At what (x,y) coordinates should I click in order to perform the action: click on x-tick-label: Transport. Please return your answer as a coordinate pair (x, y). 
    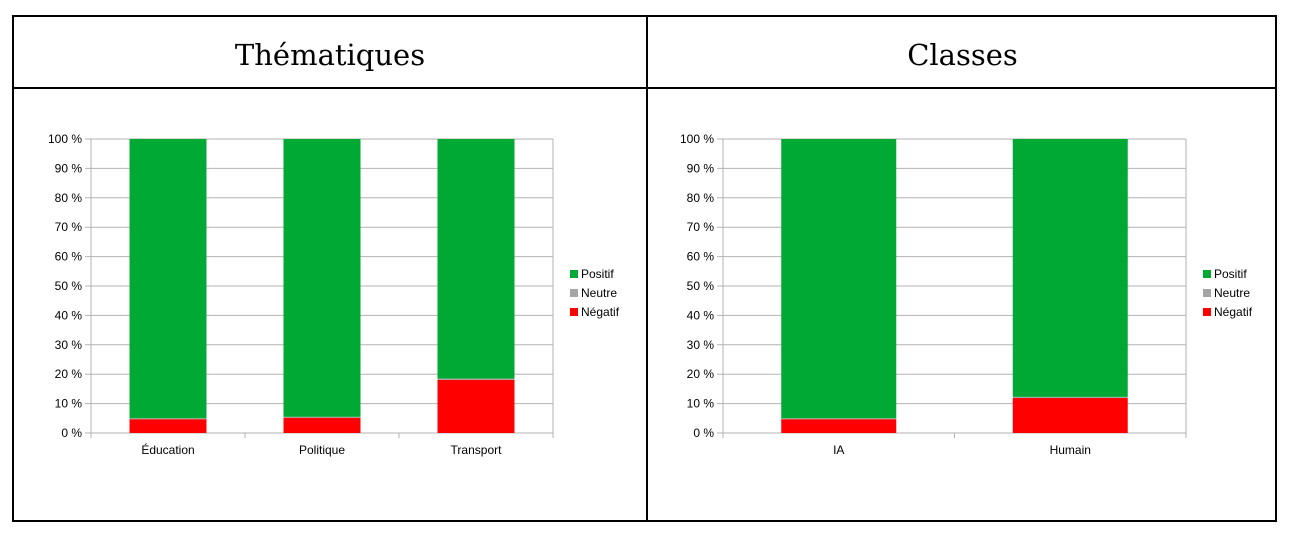
    Looking at the image, I should click on (477, 450).